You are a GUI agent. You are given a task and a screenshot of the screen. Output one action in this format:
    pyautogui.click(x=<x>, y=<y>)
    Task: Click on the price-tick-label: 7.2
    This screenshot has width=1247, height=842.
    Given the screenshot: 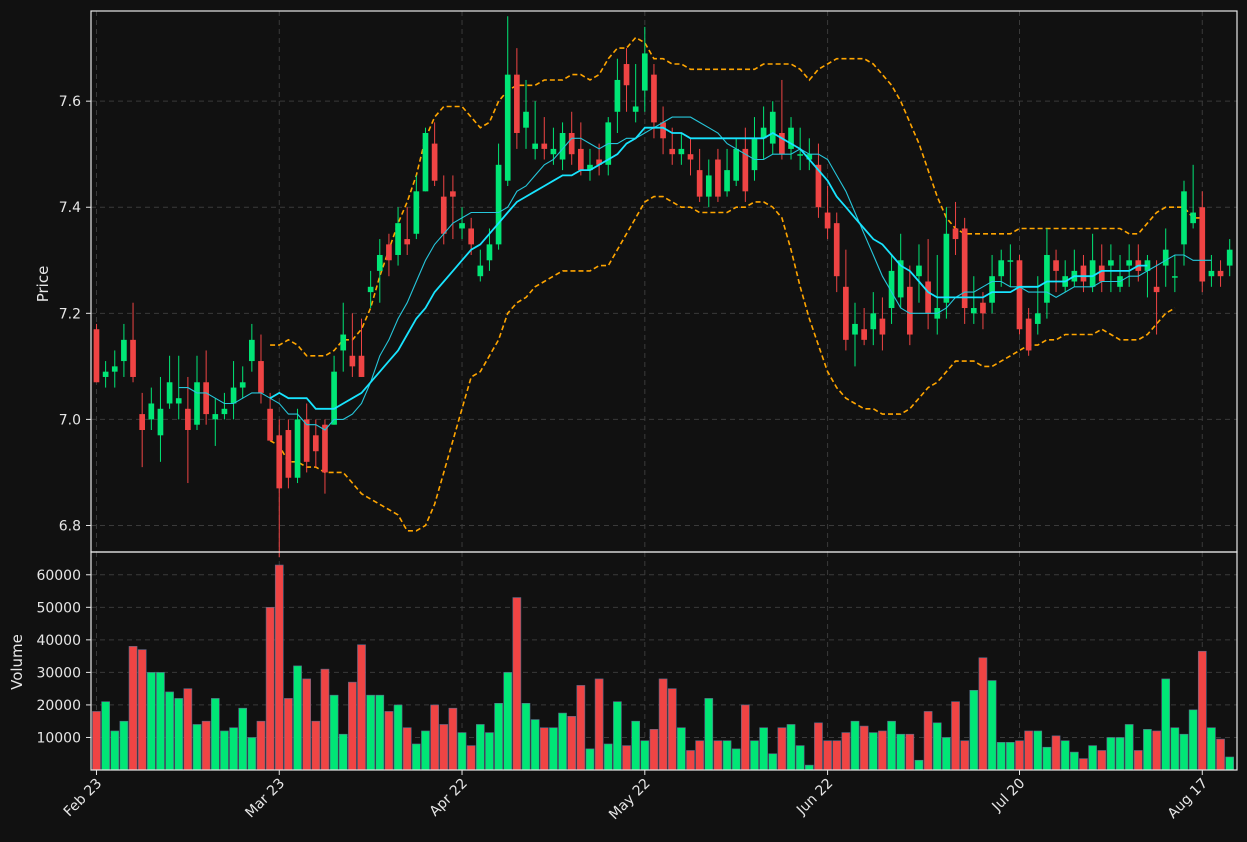 What is the action you would take?
    pyautogui.click(x=70, y=314)
    